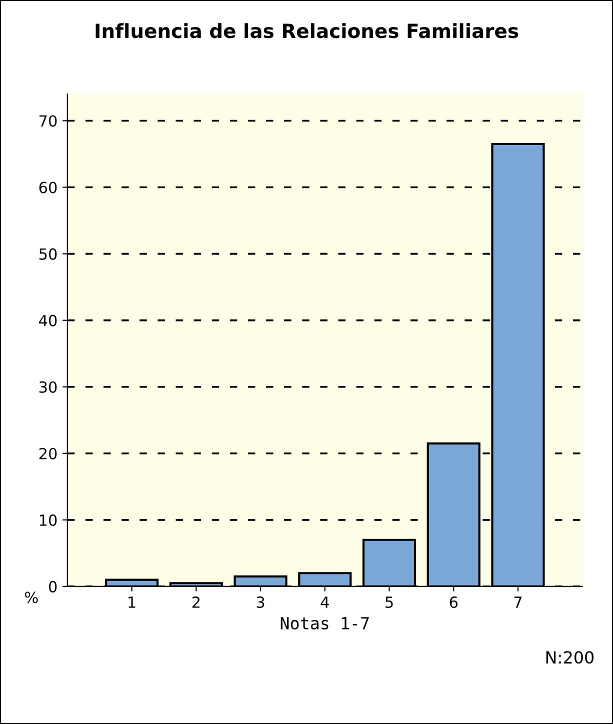  Describe the element at coordinates (324, 623) in the screenshot. I see `x-axis-title: Notas 1-7` at that location.